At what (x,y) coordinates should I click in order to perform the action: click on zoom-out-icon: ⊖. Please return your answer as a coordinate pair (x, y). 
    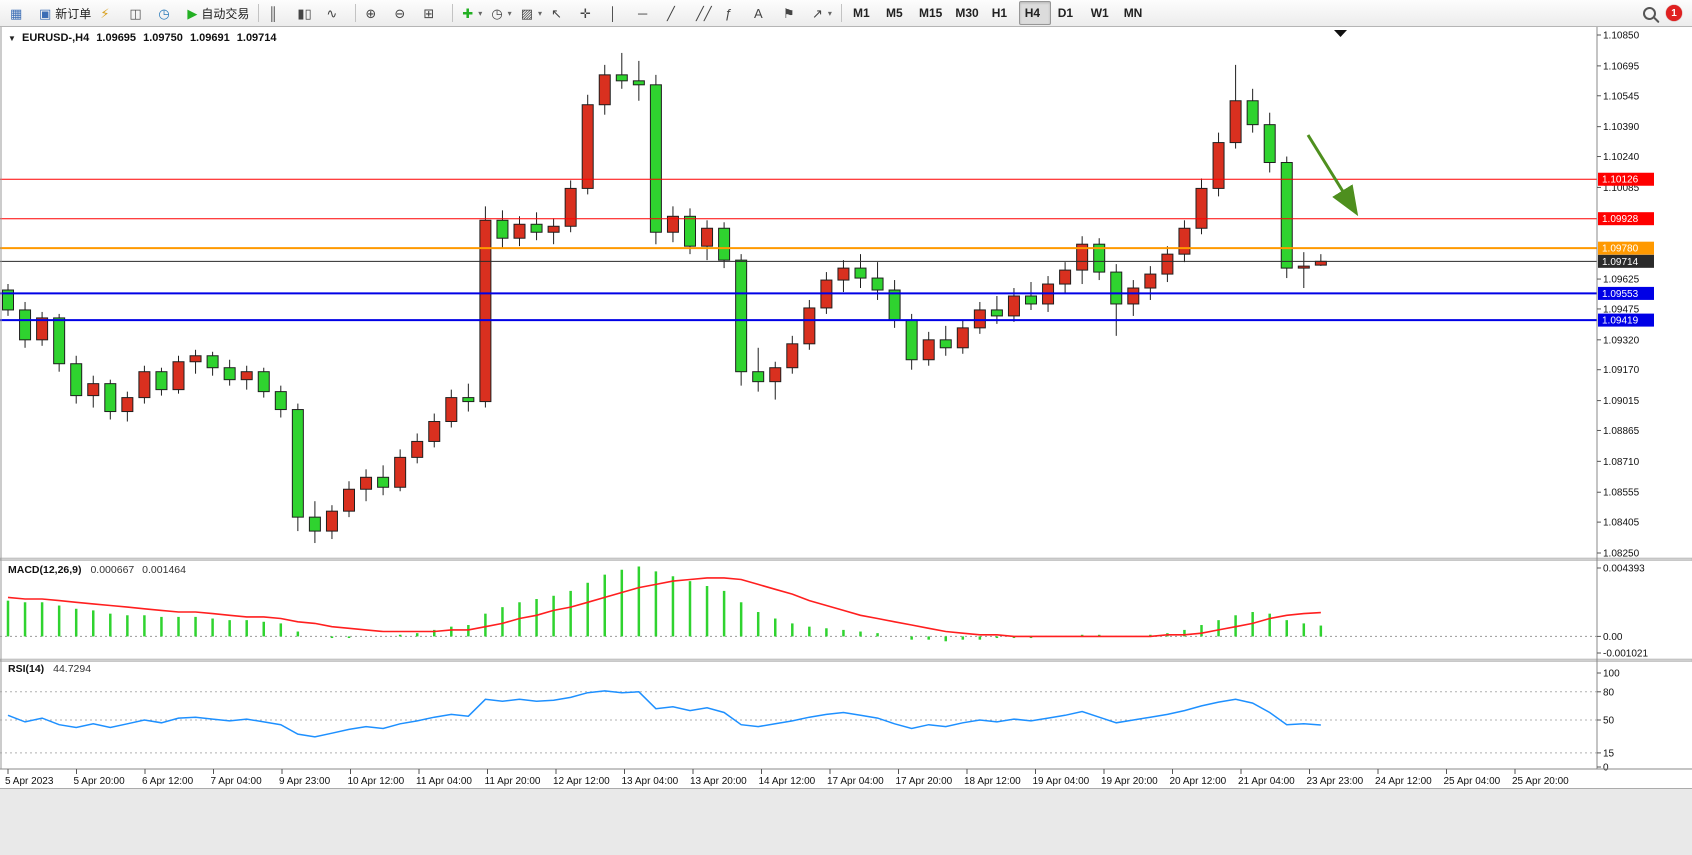
    Looking at the image, I should click on (404, 13).